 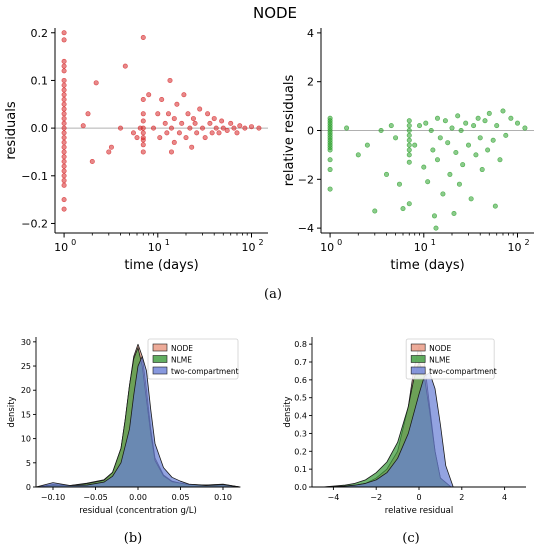 I want to click on y-tick-label: 15, so click(x=26, y=414).